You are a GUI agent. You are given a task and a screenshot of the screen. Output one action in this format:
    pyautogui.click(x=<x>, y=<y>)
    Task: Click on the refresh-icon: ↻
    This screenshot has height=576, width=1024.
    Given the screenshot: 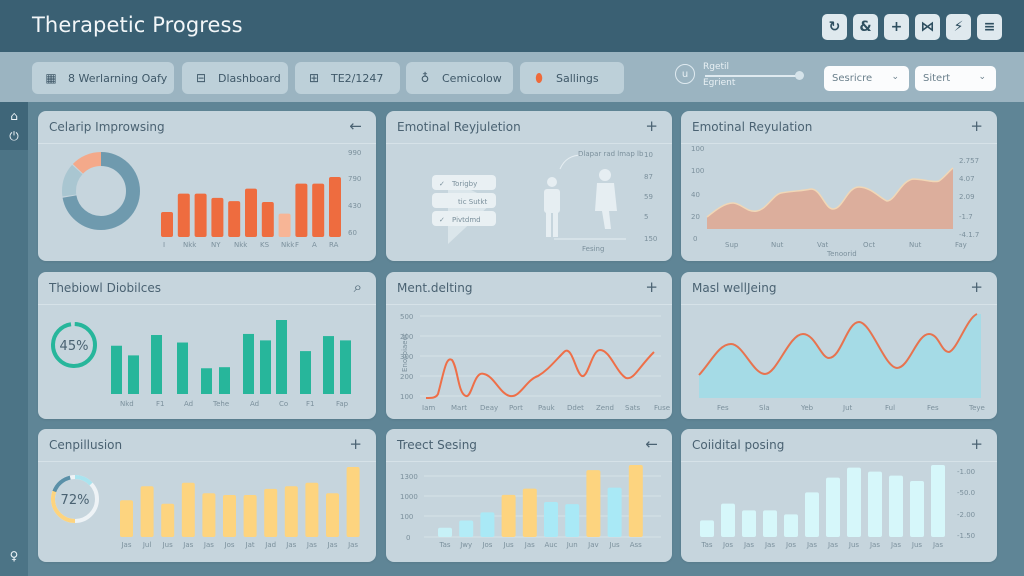 What is the action you would take?
    pyautogui.click(x=834, y=27)
    